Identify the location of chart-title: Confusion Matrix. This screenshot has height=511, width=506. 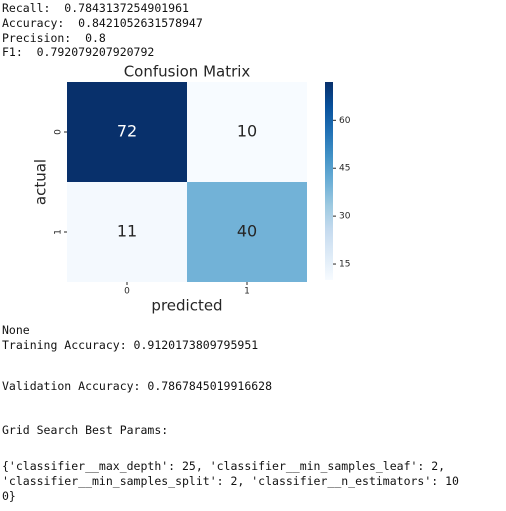
(187, 72).